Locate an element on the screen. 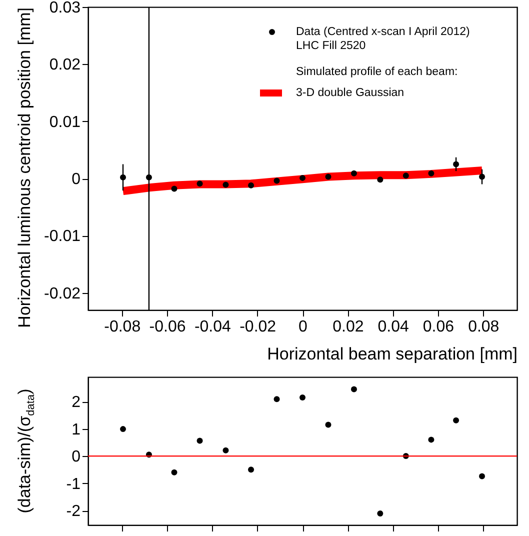  x-tick-label: 0.04 is located at coordinates (393, 327).